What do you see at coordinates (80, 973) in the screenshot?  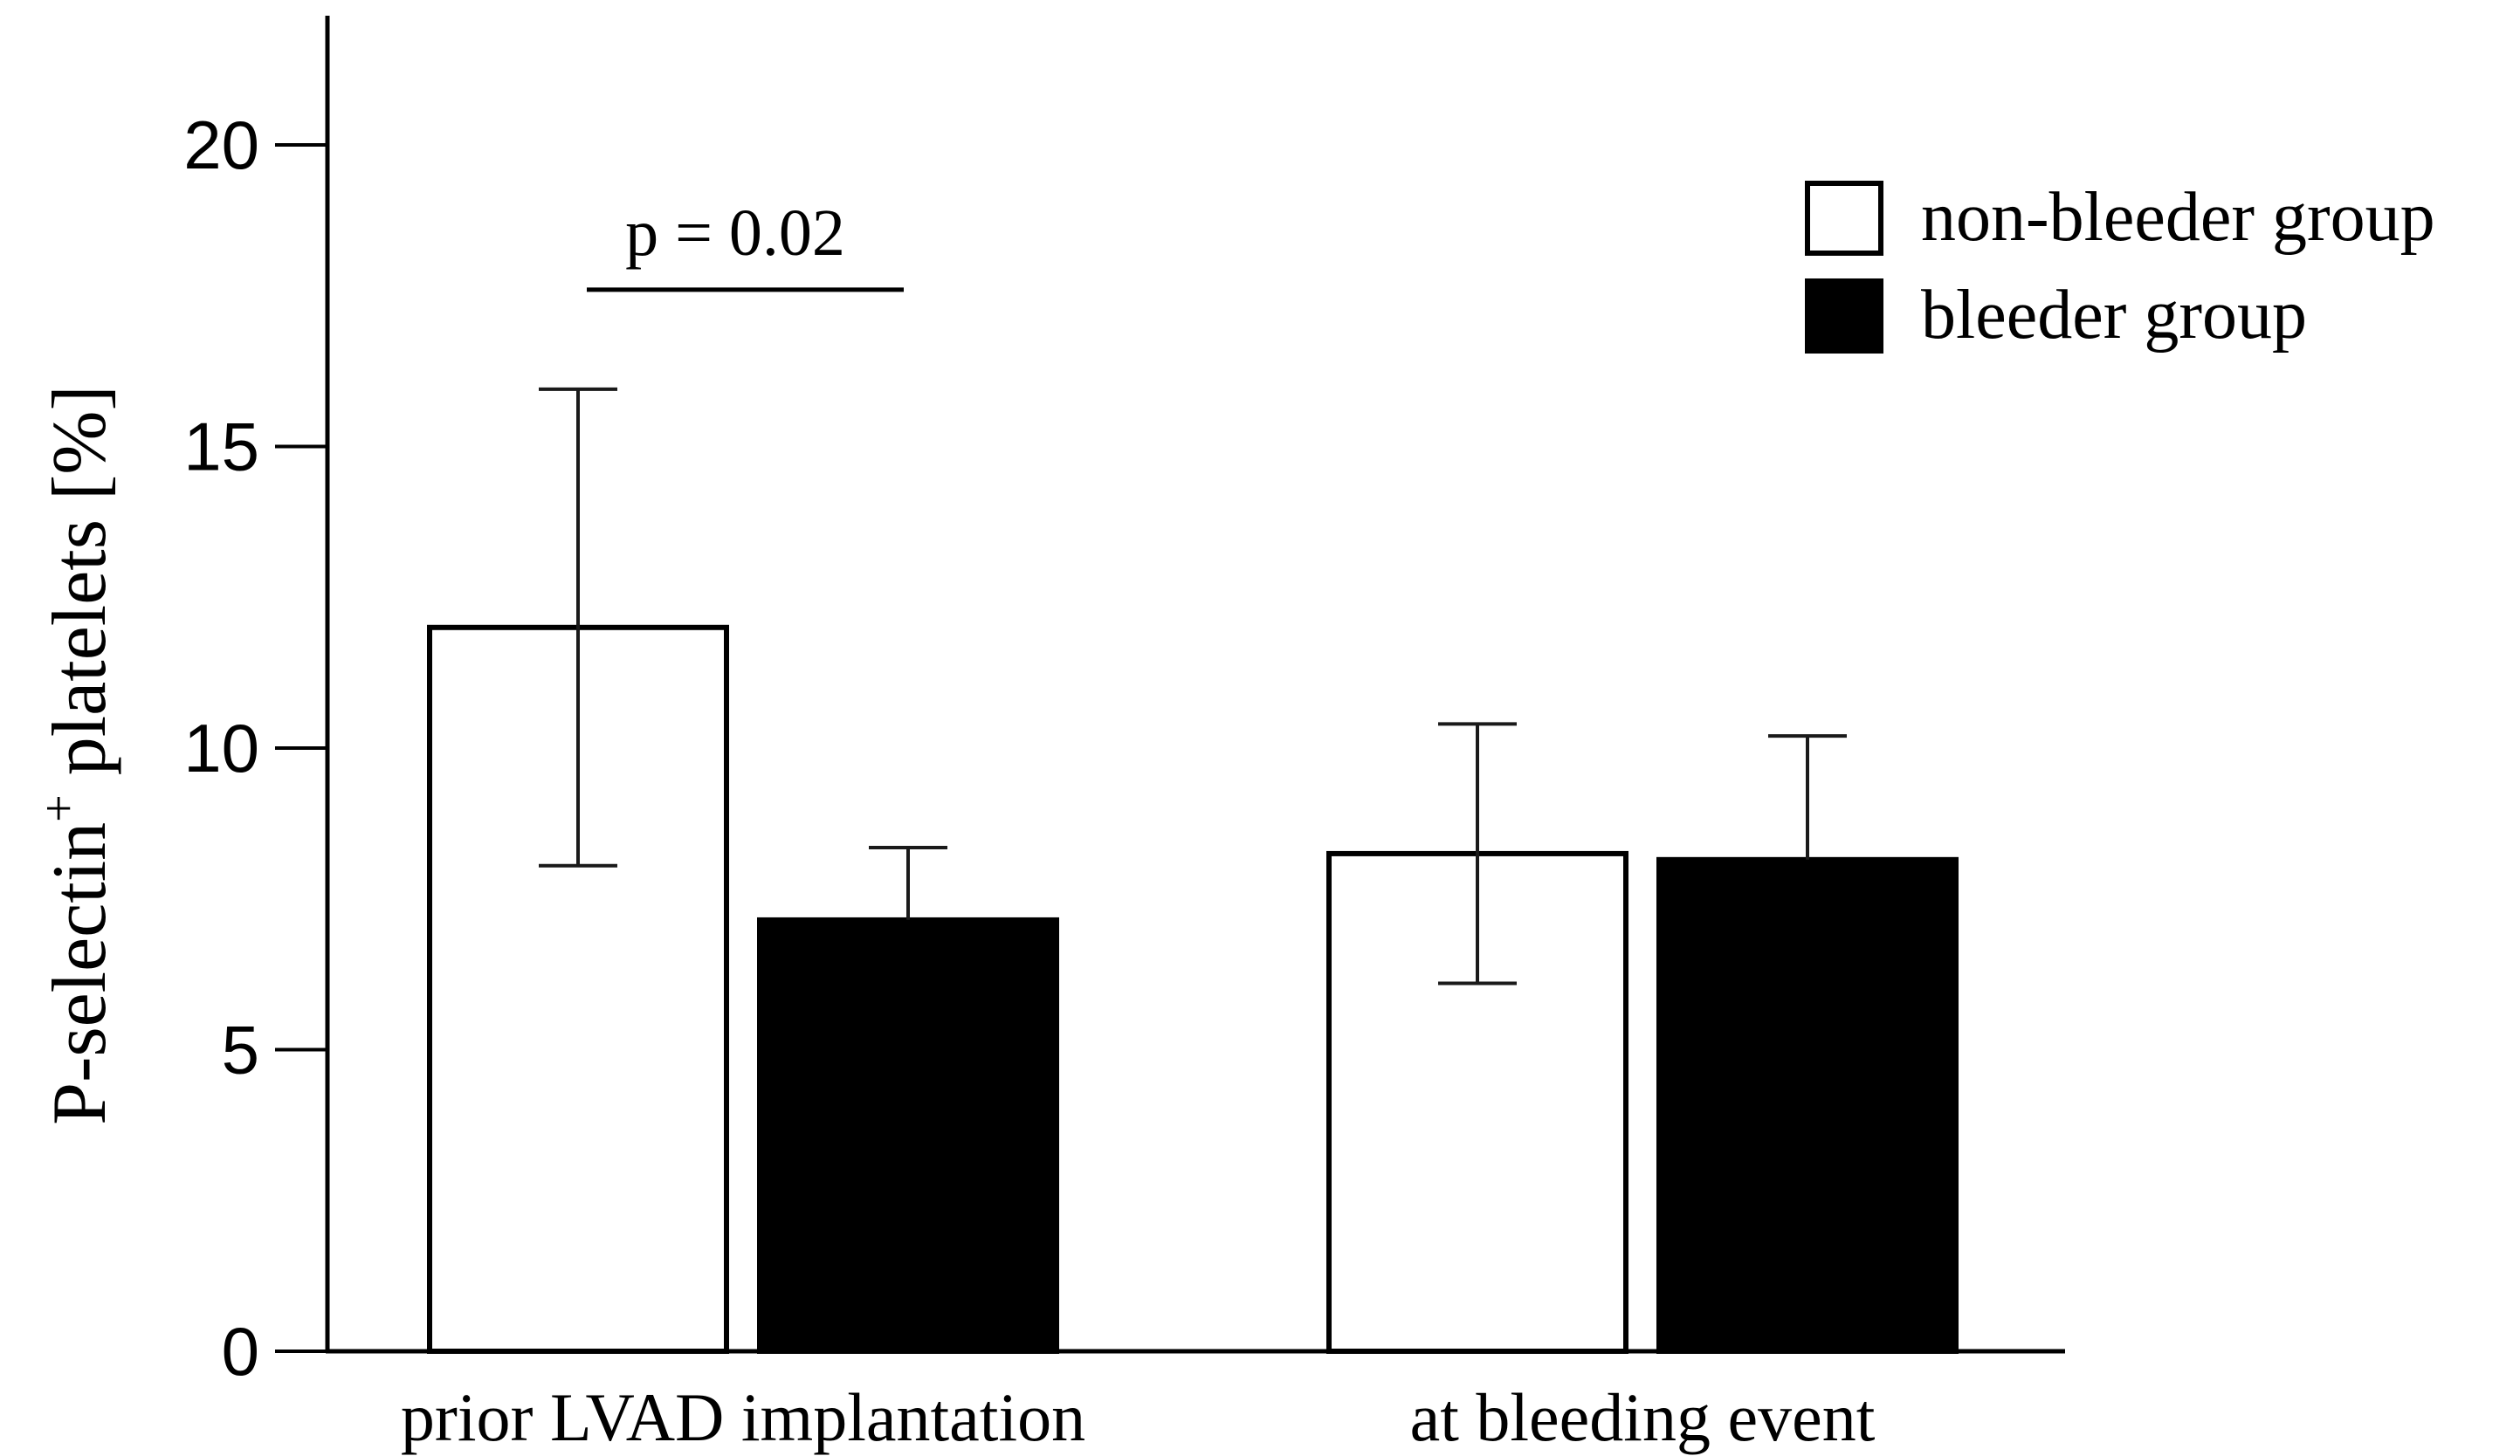 I see `y-axis-label-main: P-selectin` at bounding box center [80, 973].